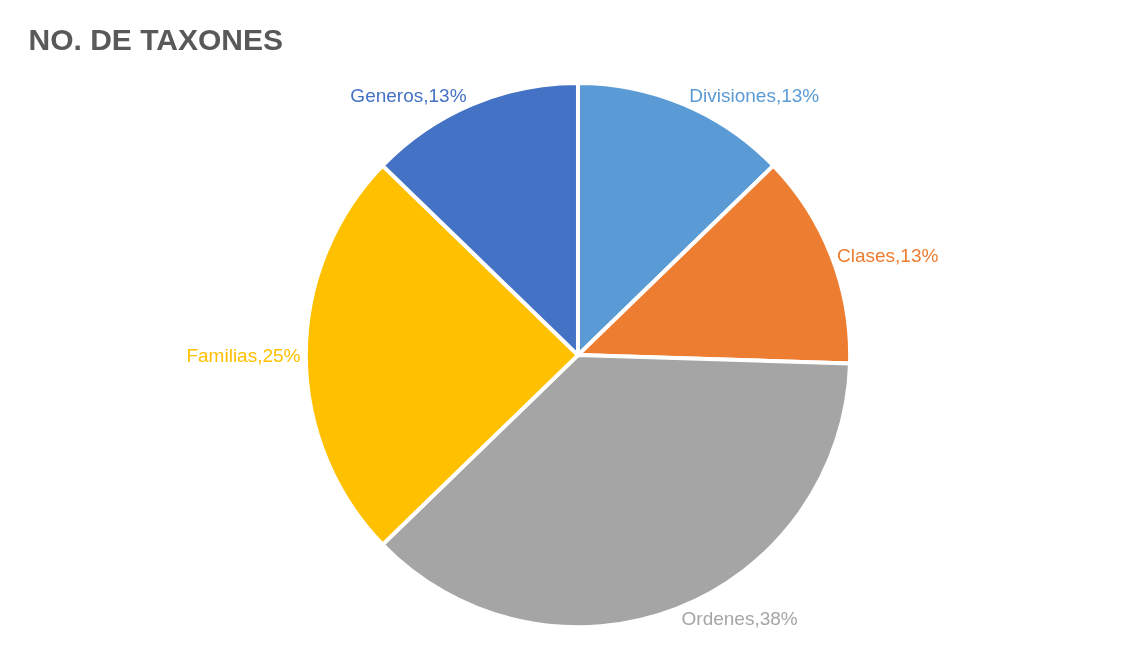 This screenshot has width=1140, height=648. What do you see at coordinates (155, 40) in the screenshot?
I see `chart-title: NO. DE TAXONES` at bounding box center [155, 40].